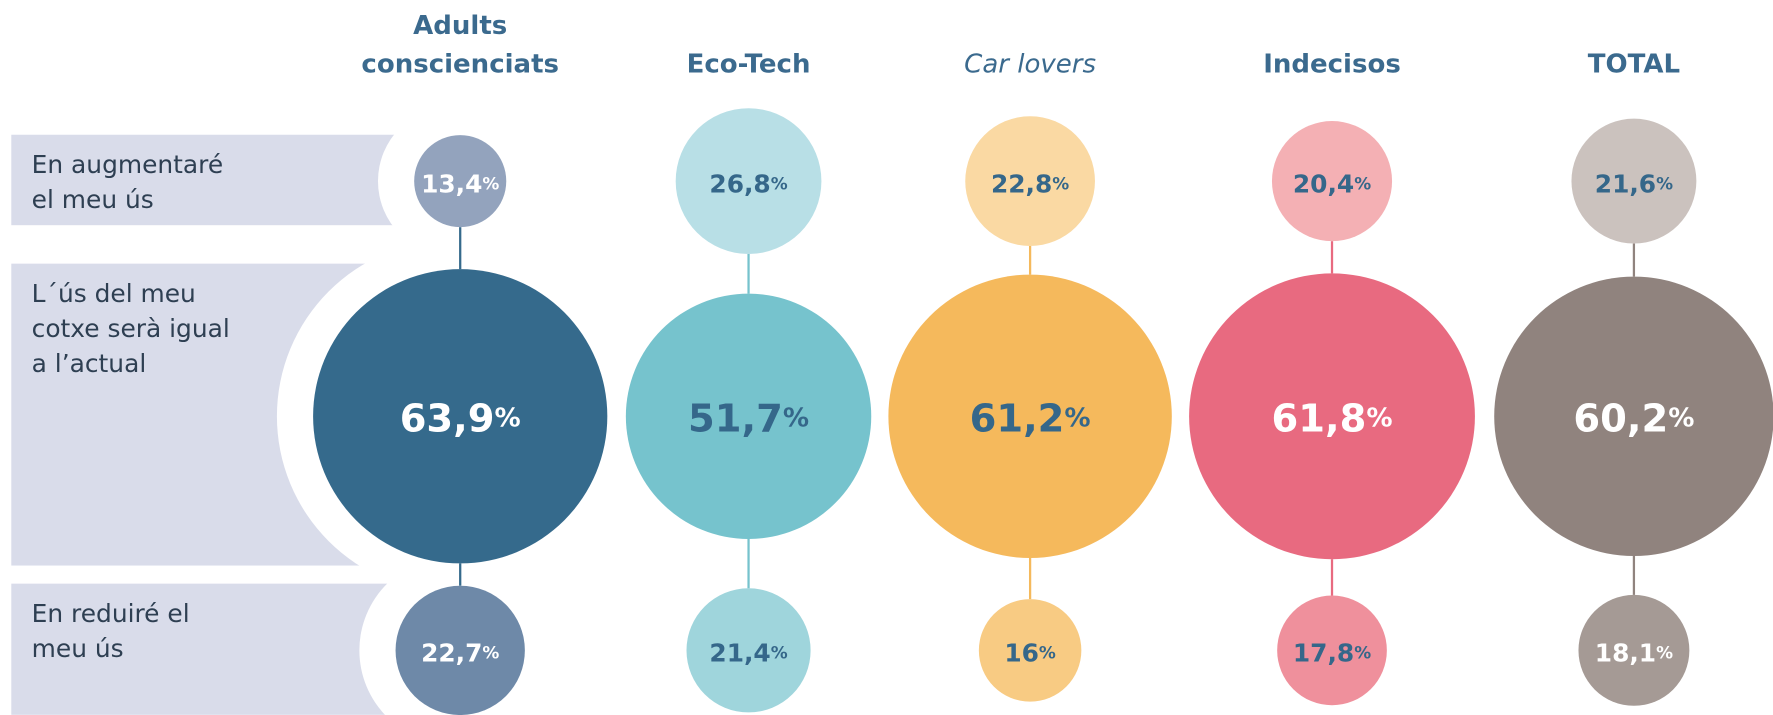 The height and width of the screenshot is (715, 1773). I want to click on column-header: Adults conscienciats, so click(460, 45).